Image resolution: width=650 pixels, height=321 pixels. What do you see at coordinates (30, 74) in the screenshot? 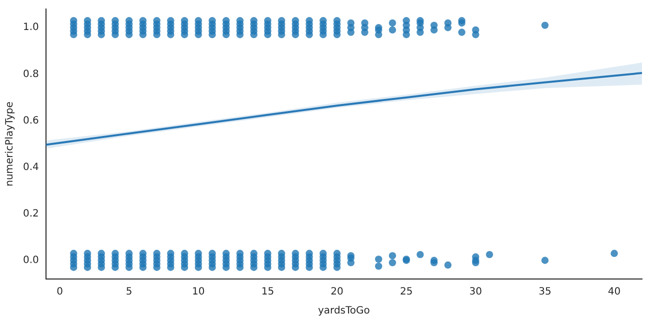
I see `y-tick-label: 0.8` at bounding box center [30, 74].